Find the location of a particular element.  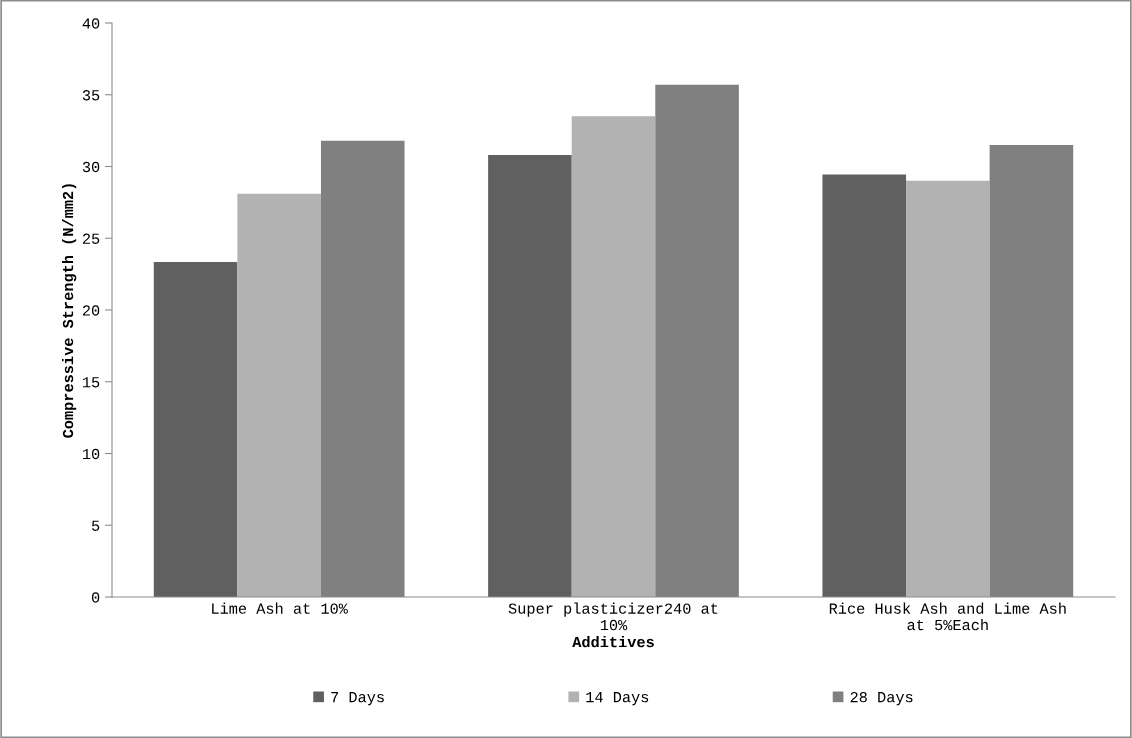

x-tick-label: Super plasticizer240 at 10% is located at coordinates (613, 616).